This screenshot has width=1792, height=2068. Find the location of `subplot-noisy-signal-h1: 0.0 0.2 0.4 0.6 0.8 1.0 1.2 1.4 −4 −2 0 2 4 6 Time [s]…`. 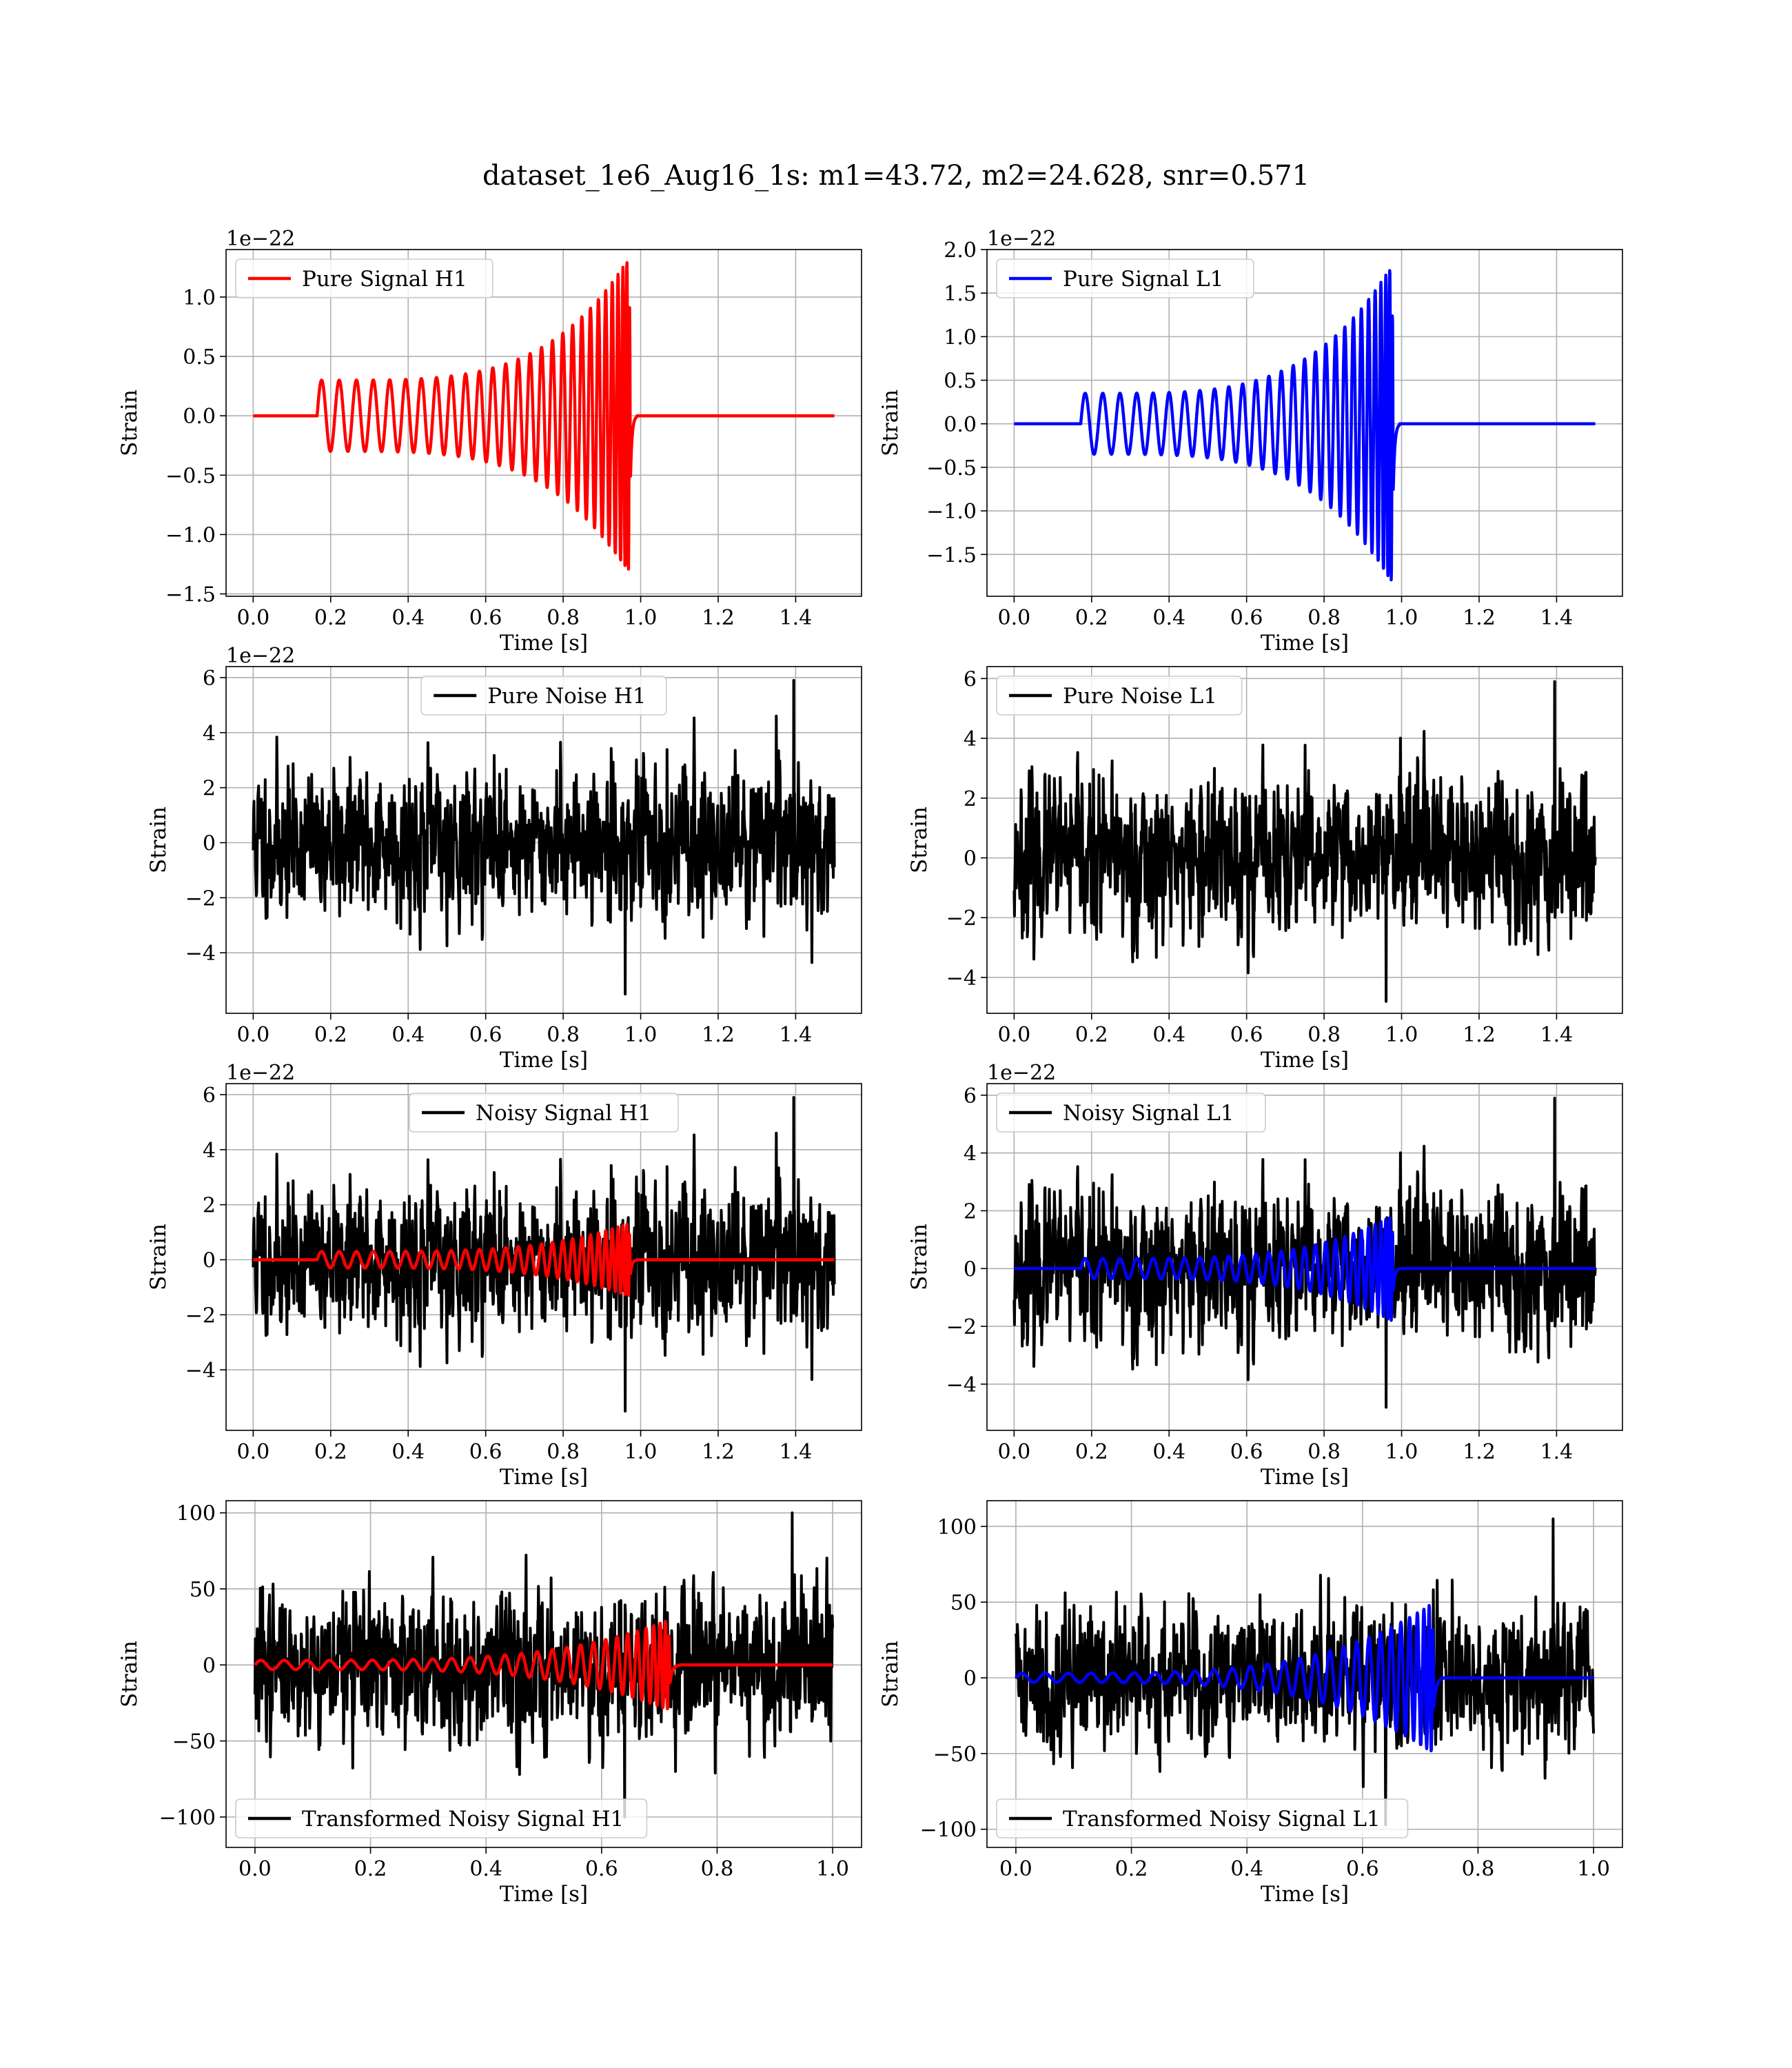

subplot-noisy-signal-h1: 0.0 0.2 0.4 0.6 0.8 1.0 1.2 1.4 −4 −2 0 2 4 6 Time [s]… is located at coordinates (504, 1275).